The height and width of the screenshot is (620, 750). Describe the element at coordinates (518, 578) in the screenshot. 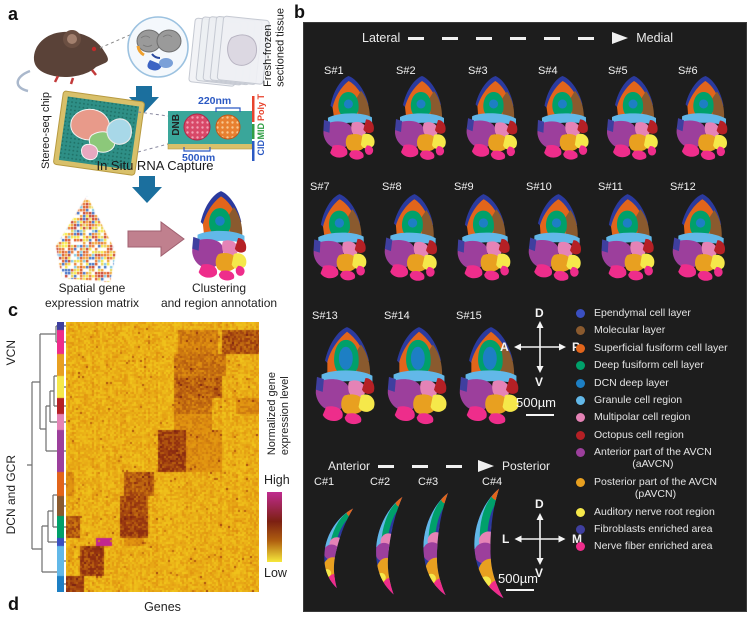

I see `scalebar-coronal-label: 500µm` at that location.